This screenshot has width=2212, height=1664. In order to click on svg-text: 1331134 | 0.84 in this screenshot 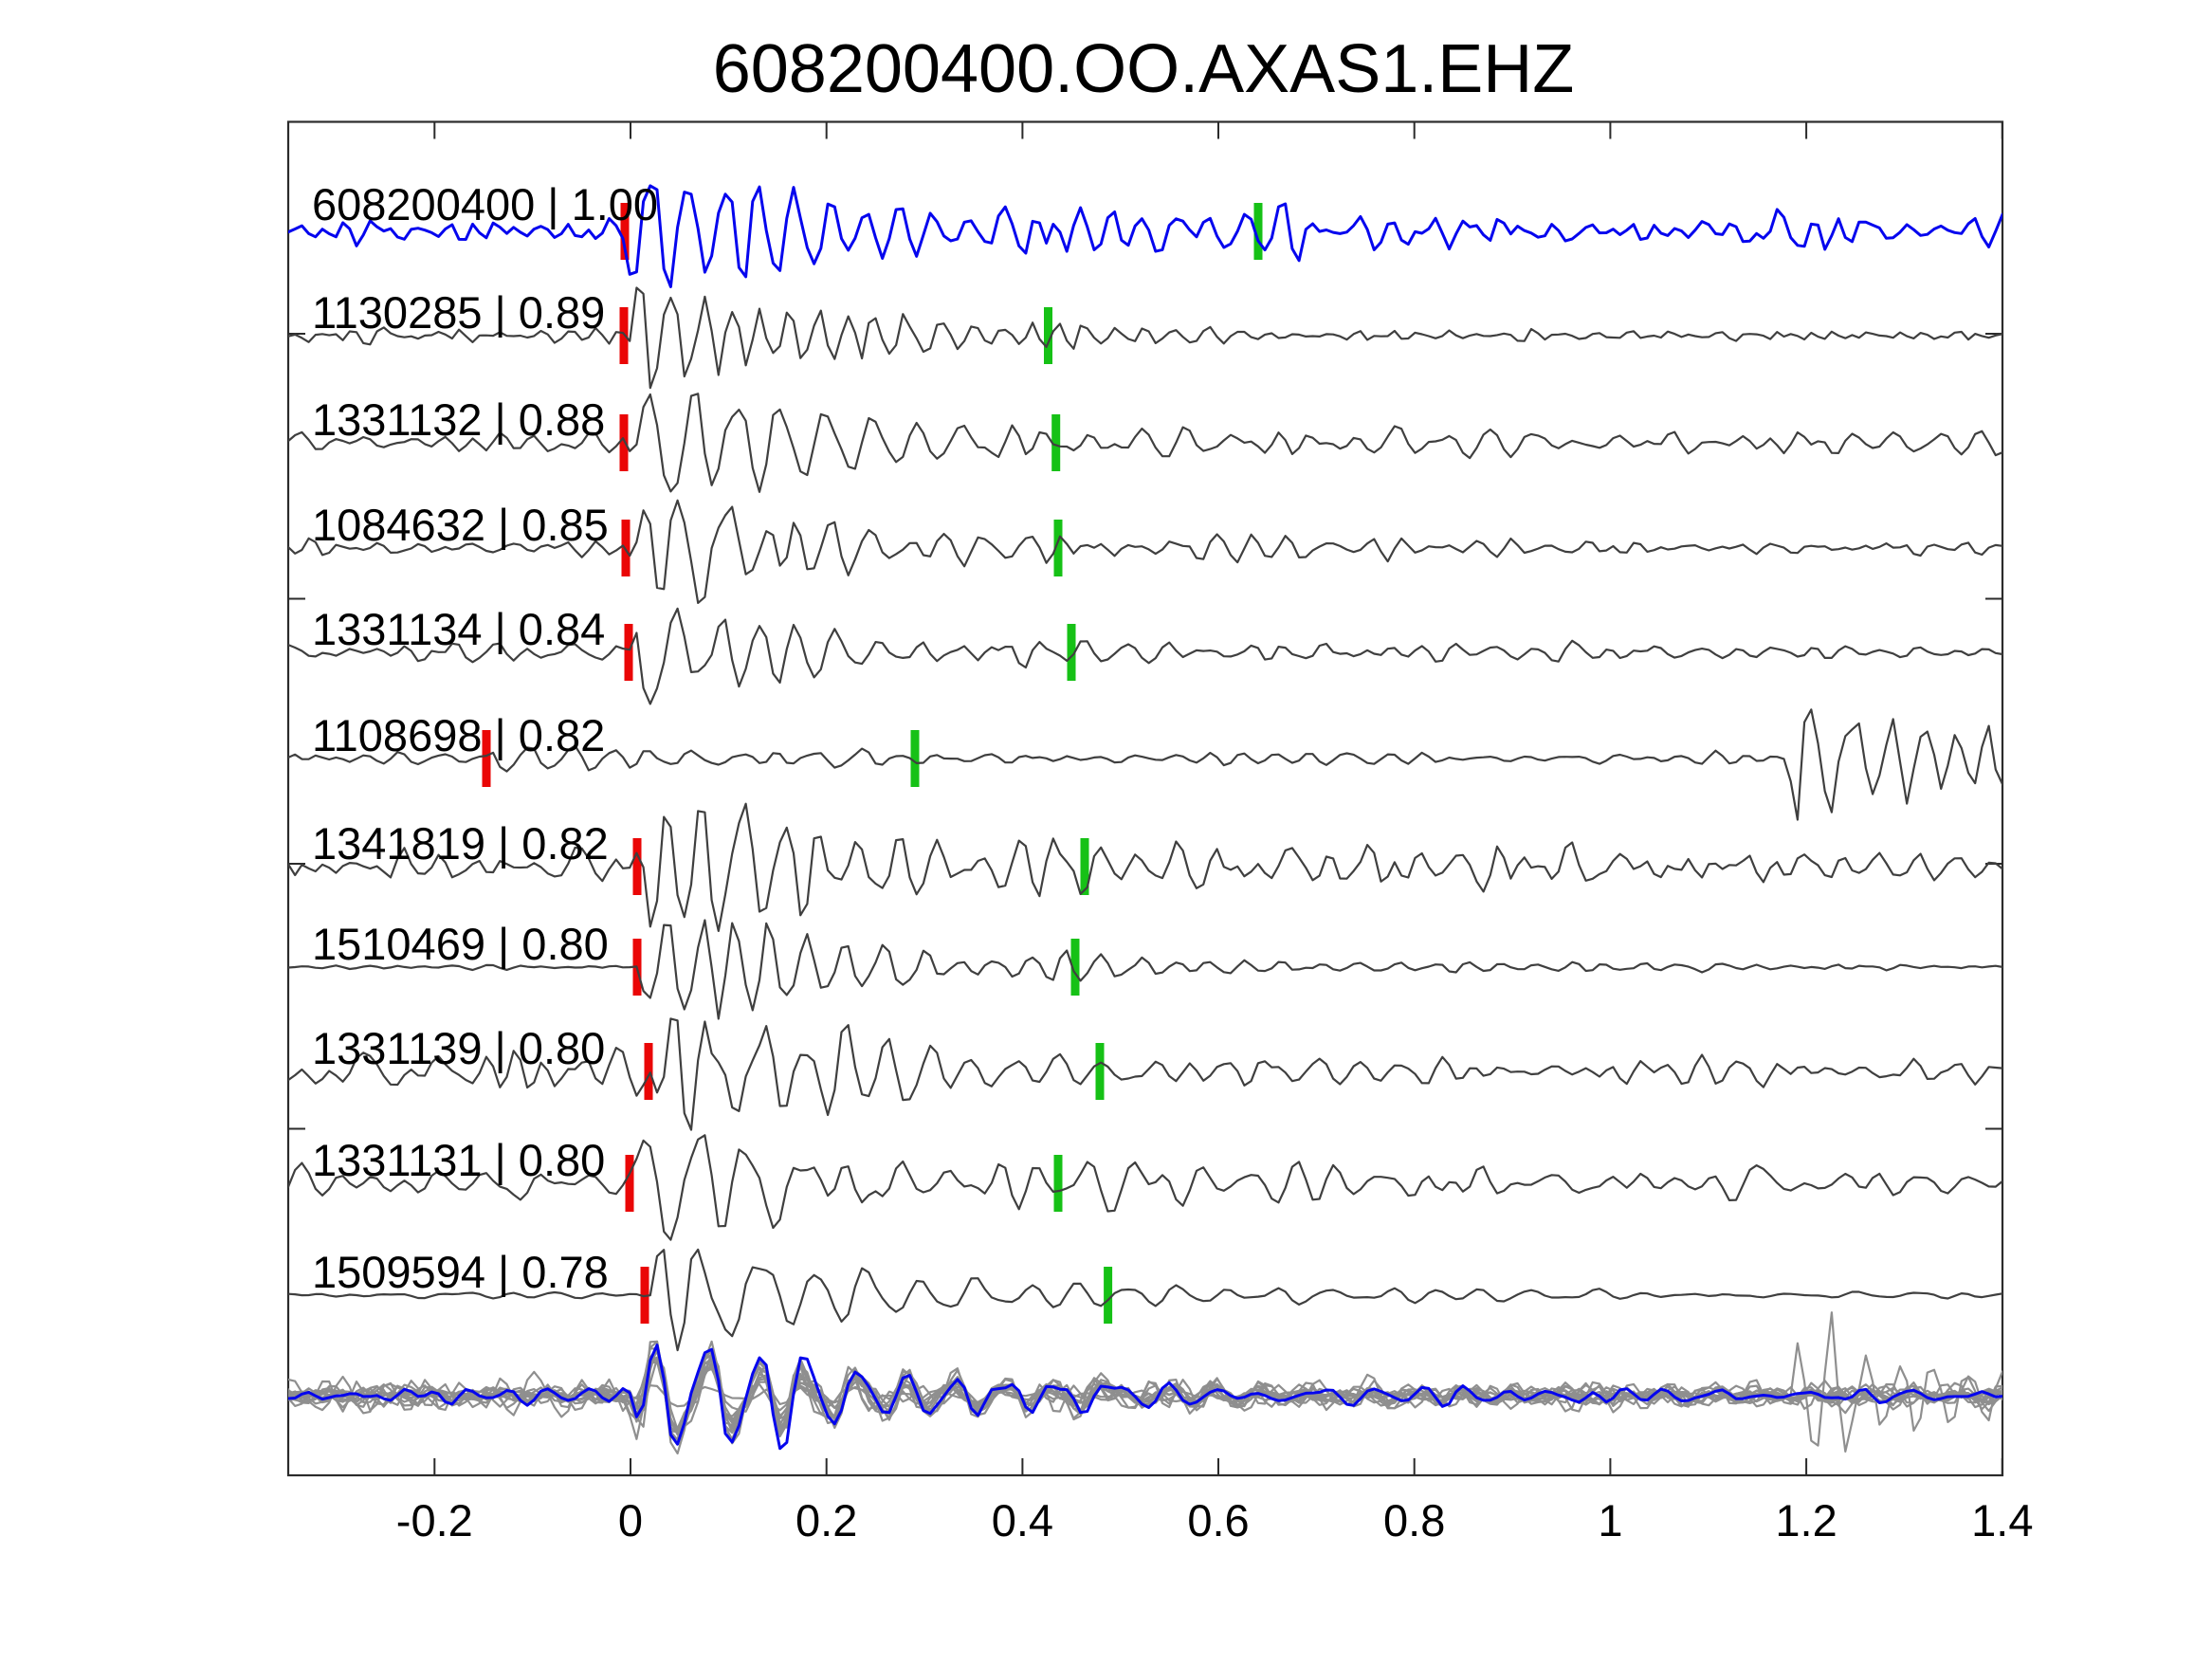, I will do `click(458, 629)`.